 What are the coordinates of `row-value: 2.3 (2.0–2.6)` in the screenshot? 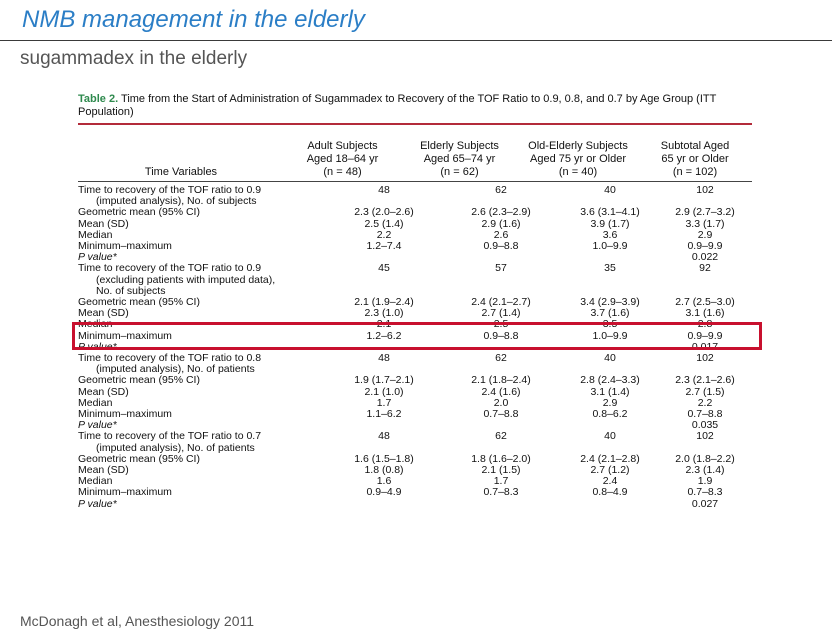 It's located at (384, 212).